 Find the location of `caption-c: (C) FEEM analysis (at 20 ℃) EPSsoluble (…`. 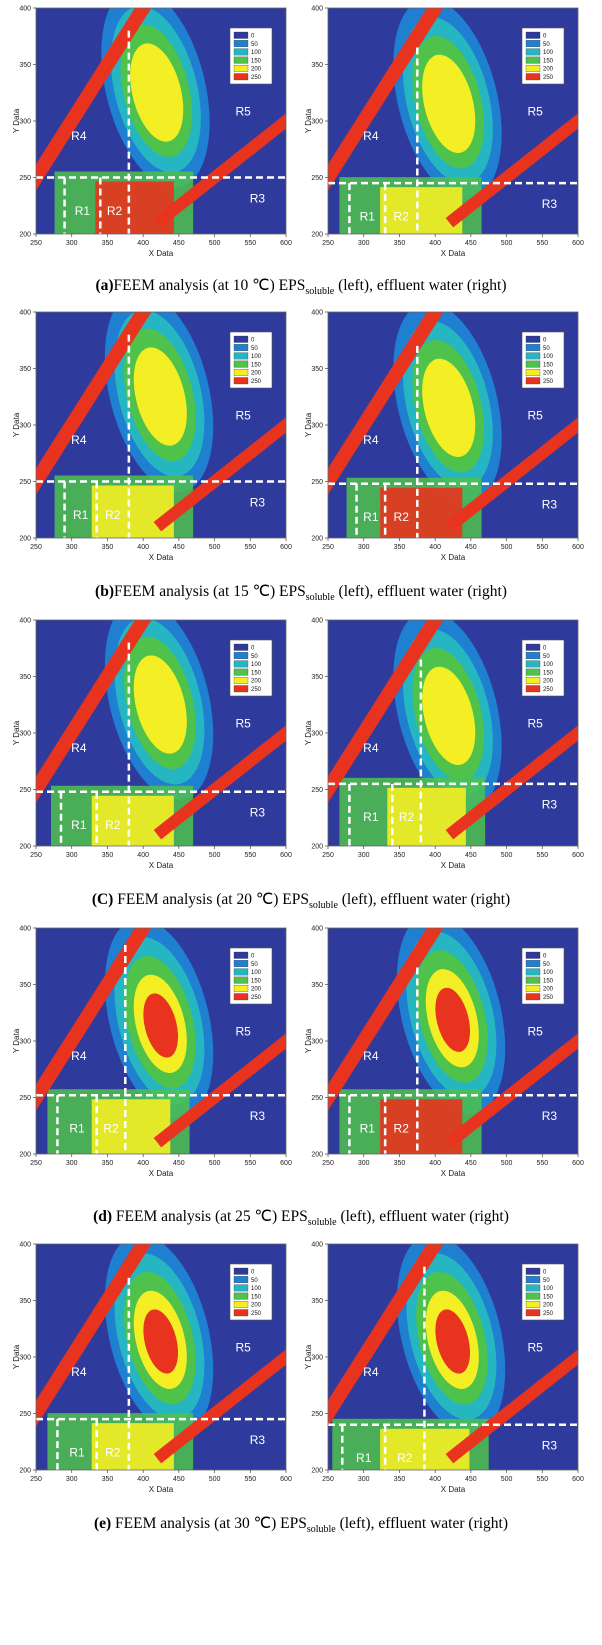

caption-c: (C) FEEM analysis (at 20 ℃) EPSsoluble (… is located at coordinates (301, 901).